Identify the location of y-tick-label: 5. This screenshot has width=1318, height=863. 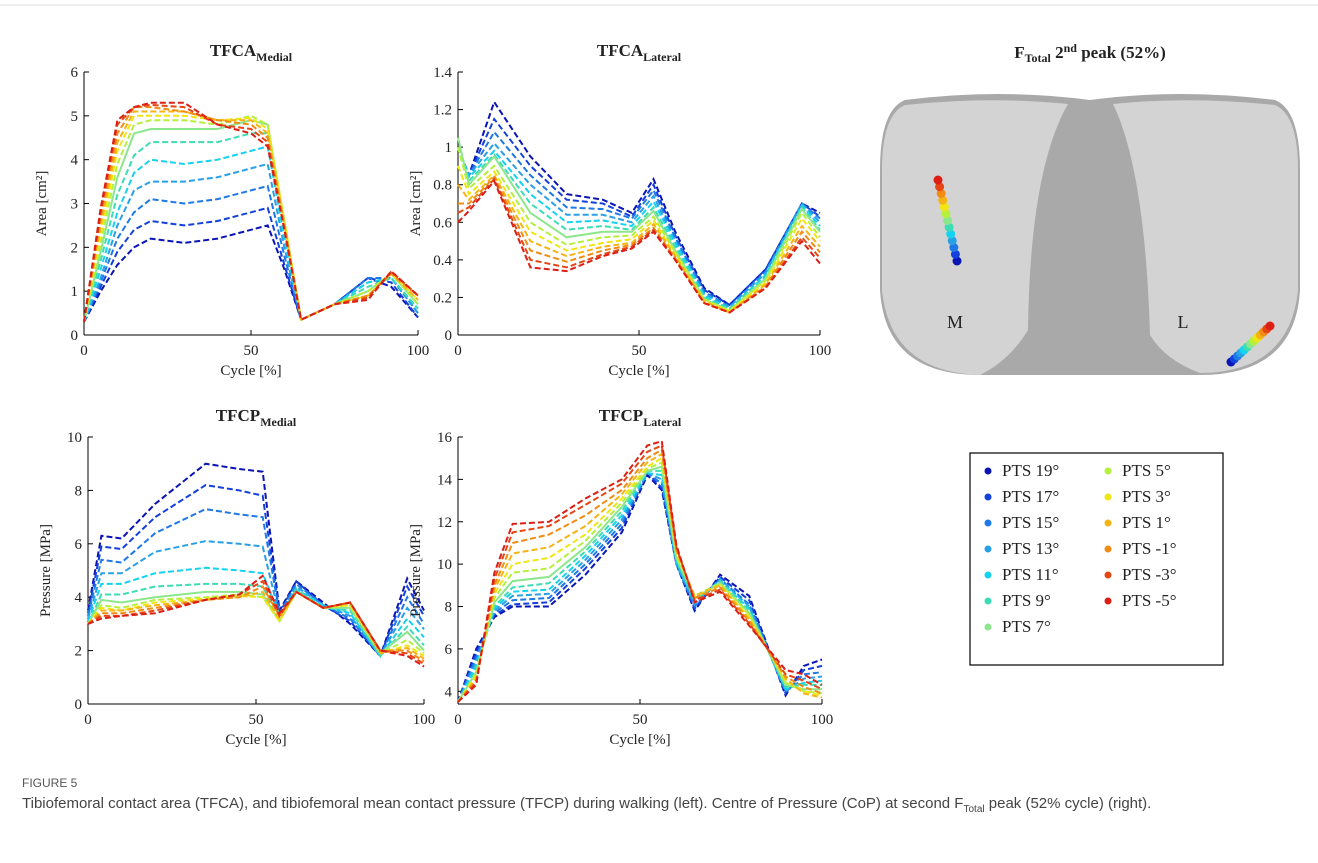
(75, 117).